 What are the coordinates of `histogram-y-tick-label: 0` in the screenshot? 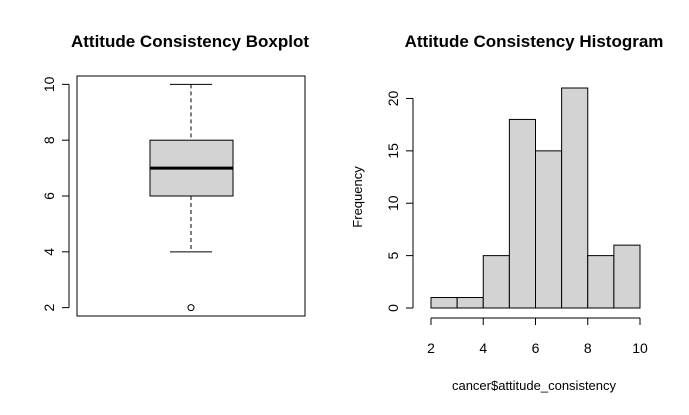 It's located at (393, 308).